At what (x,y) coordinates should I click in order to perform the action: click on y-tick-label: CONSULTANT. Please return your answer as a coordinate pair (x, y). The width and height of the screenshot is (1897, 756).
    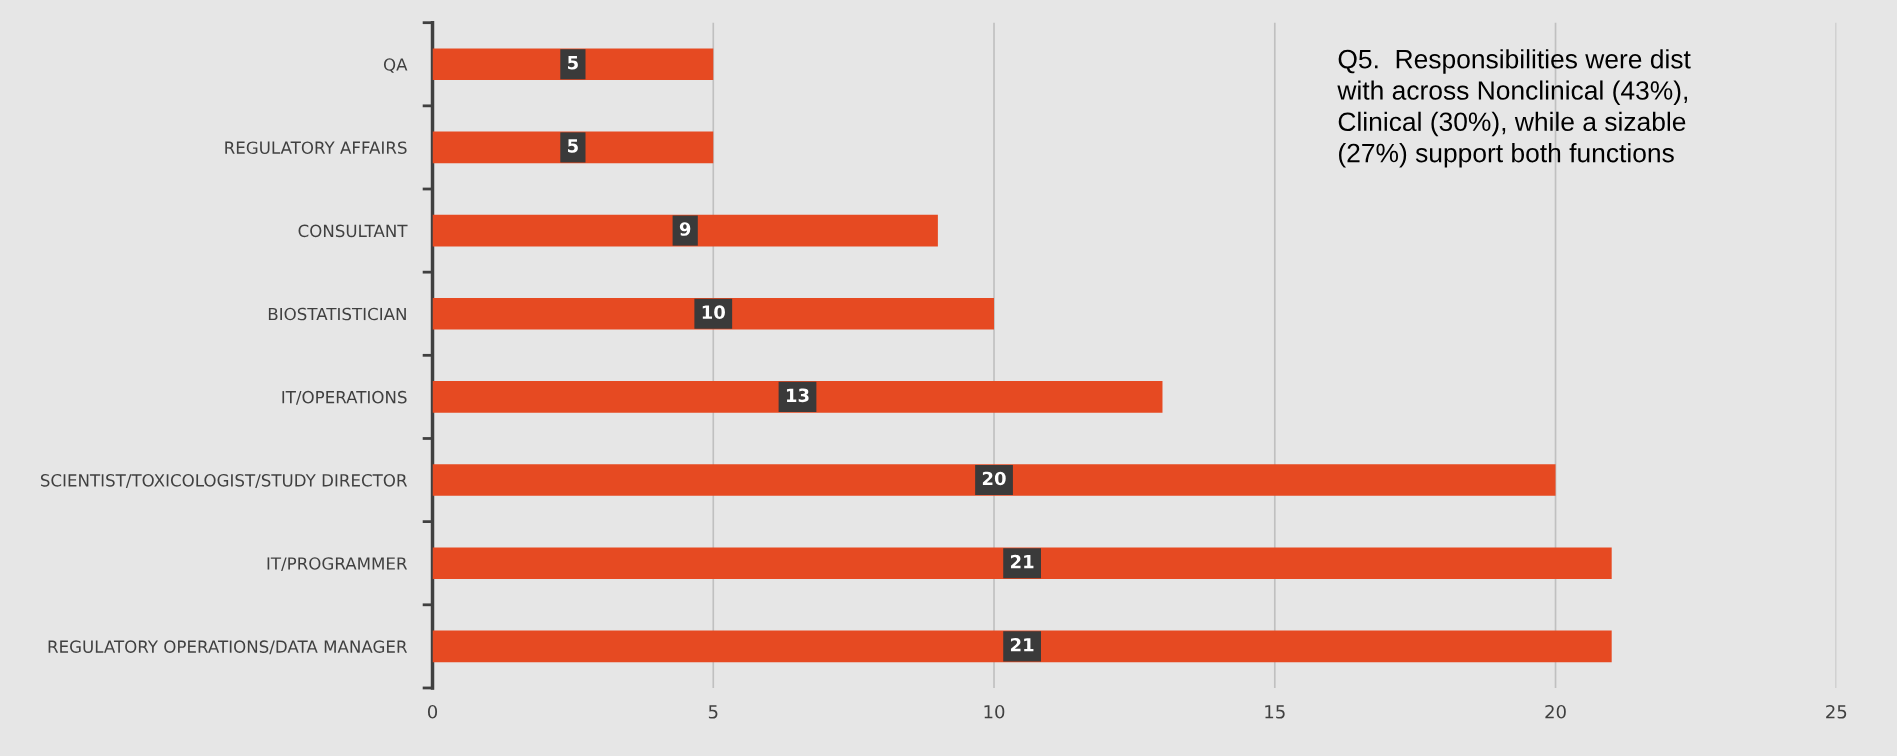
    Looking at the image, I should click on (353, 231).